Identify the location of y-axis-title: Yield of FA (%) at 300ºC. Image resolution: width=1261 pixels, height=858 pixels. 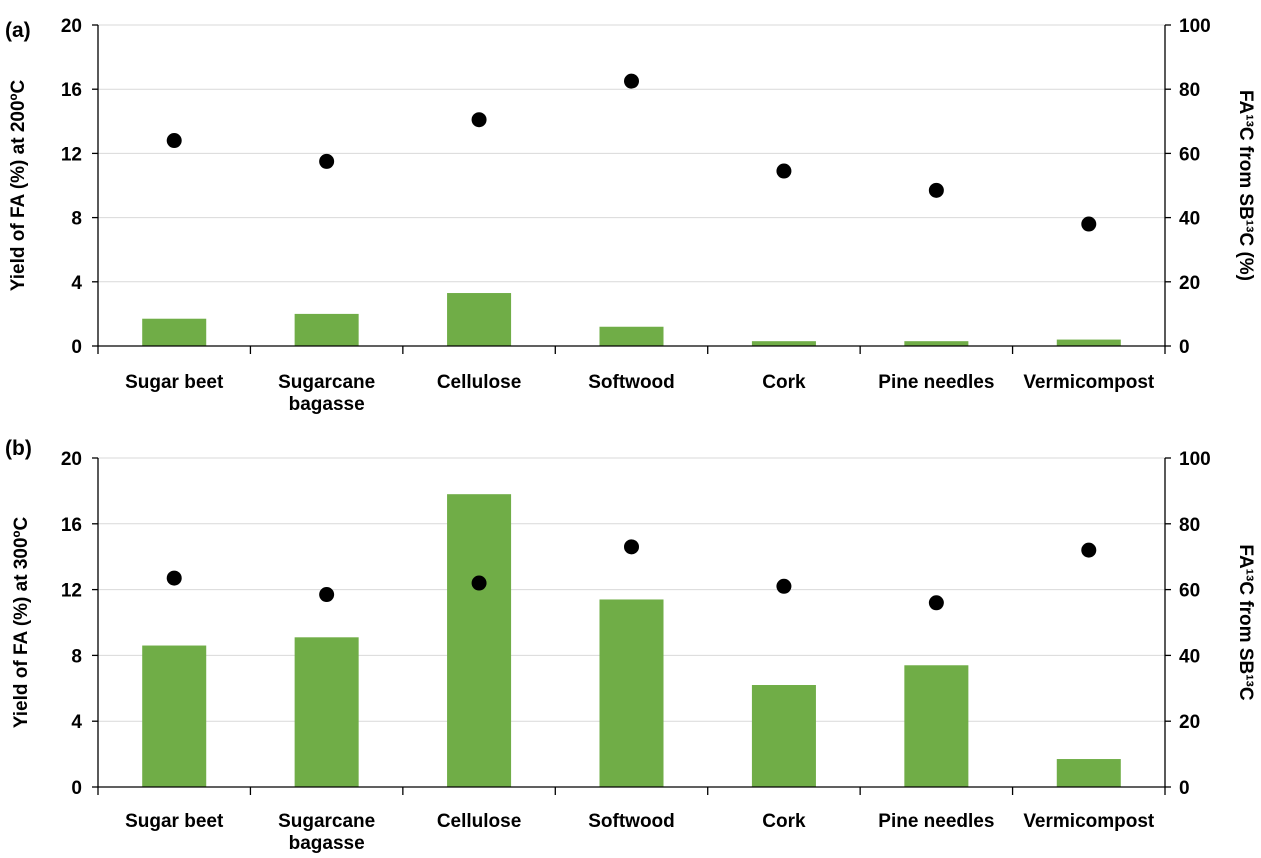
(21, 623).